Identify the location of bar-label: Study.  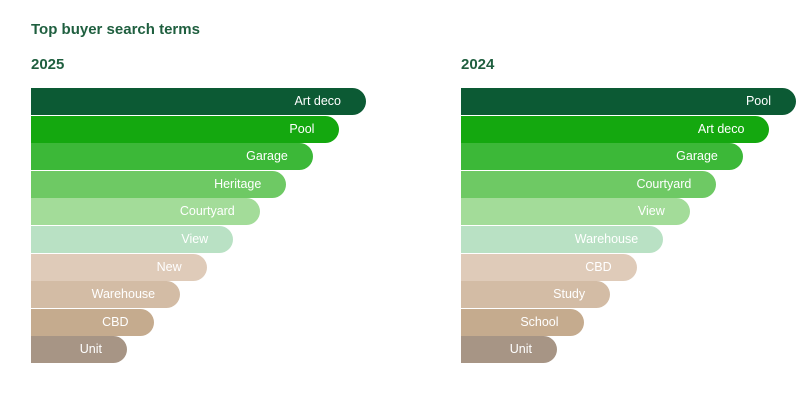
(569, 294).